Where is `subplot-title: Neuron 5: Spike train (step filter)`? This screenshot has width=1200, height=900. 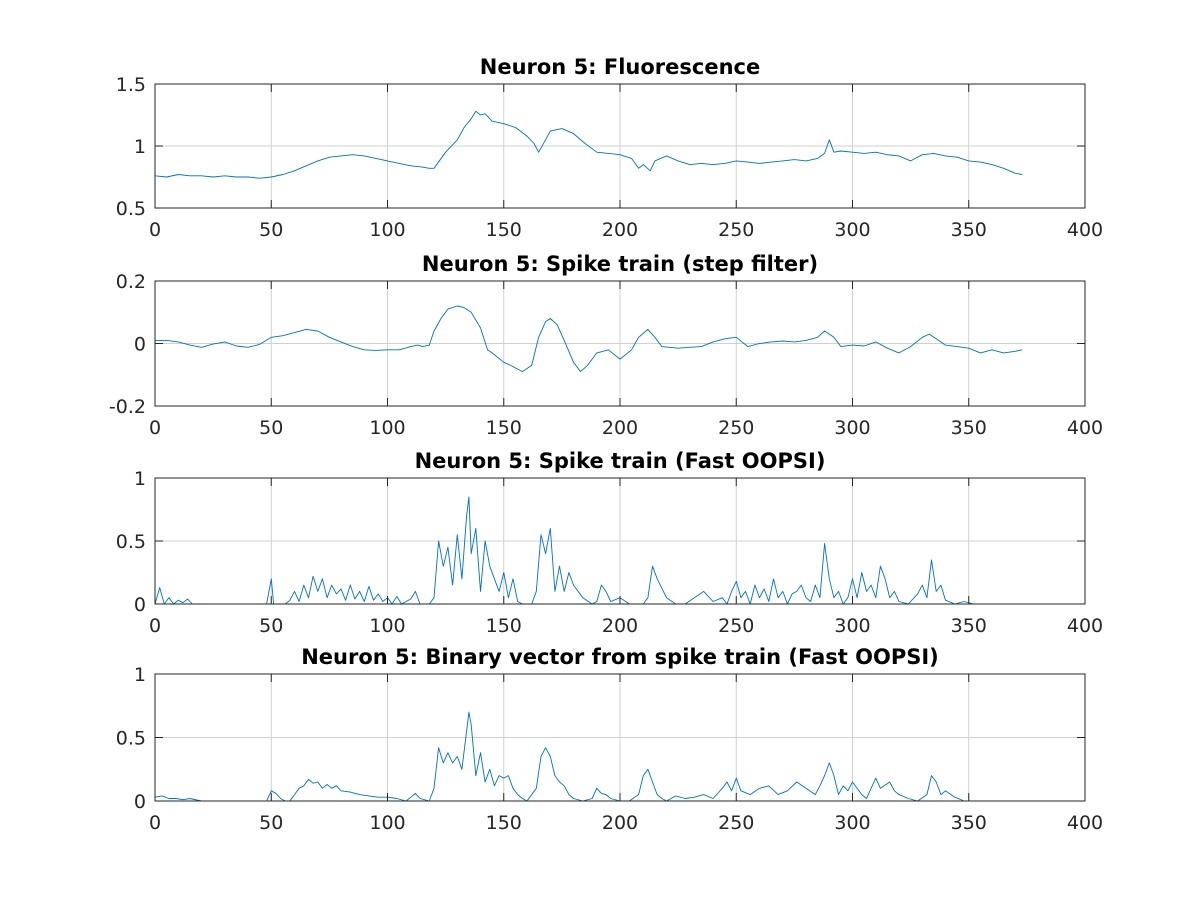
subplot-title: Neuron 5: Spike train (step filter) is located at coordinates (620, 264).